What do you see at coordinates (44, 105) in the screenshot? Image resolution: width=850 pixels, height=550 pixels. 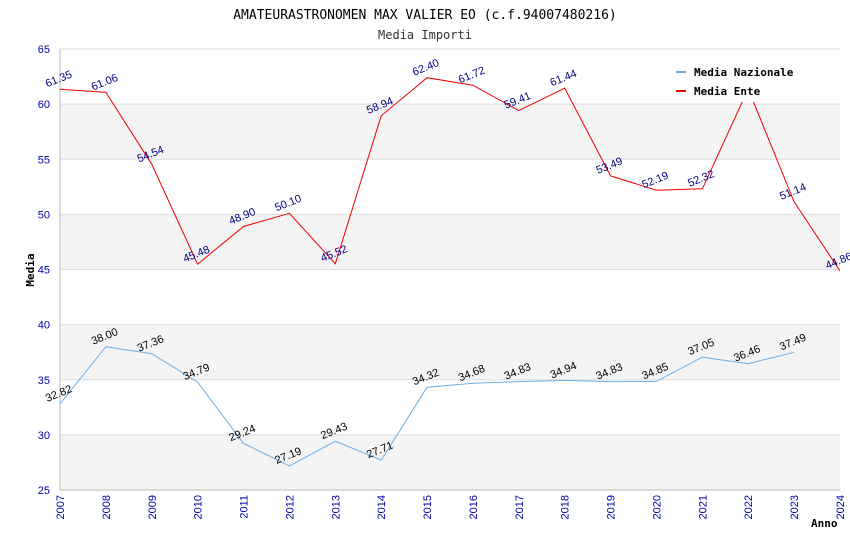 I see `y-tick-label: 60` at bounding box center [44, 105].